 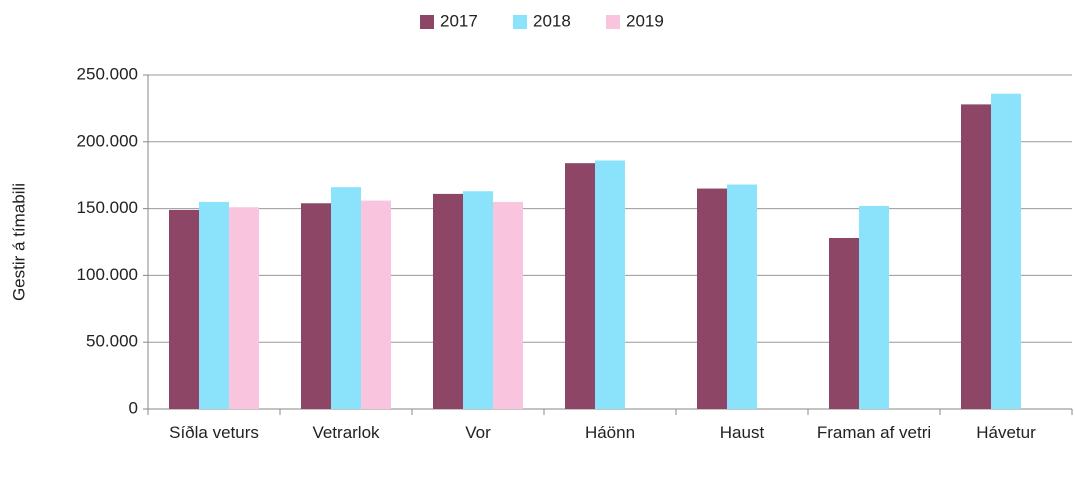 I want to click on y-axis-label: Gestir á tímabili, so click(x=18, y=242).